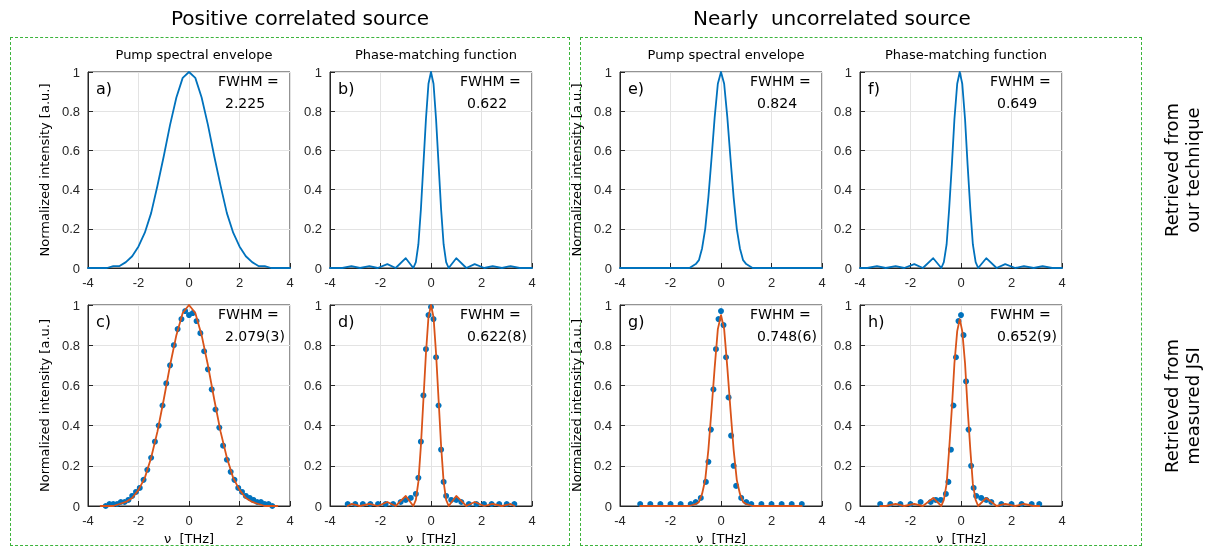 Image resolution: width=1218 pixels, height=550 pixels. I want to click on annotation: a), so click(104, 88).